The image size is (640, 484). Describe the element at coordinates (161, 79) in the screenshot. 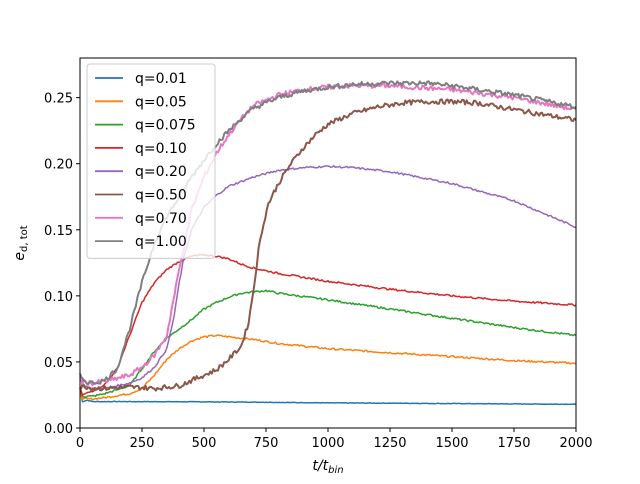

I see `legend-label: q=0.01` at that location.